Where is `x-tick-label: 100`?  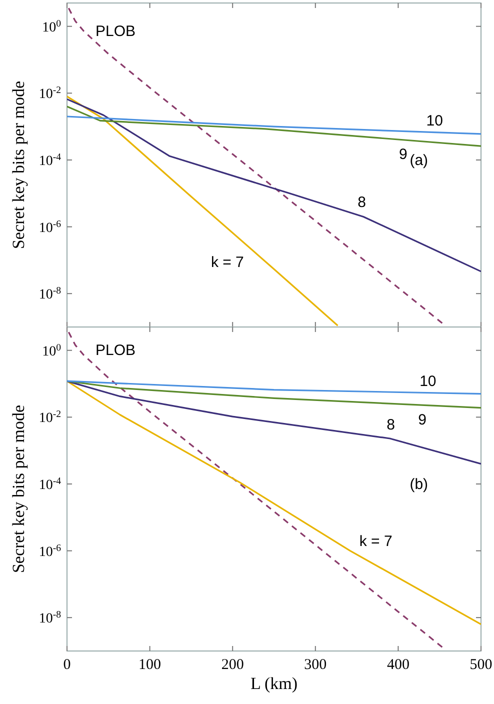 x-tick-label: 100 is located at coordinates (150, 665).